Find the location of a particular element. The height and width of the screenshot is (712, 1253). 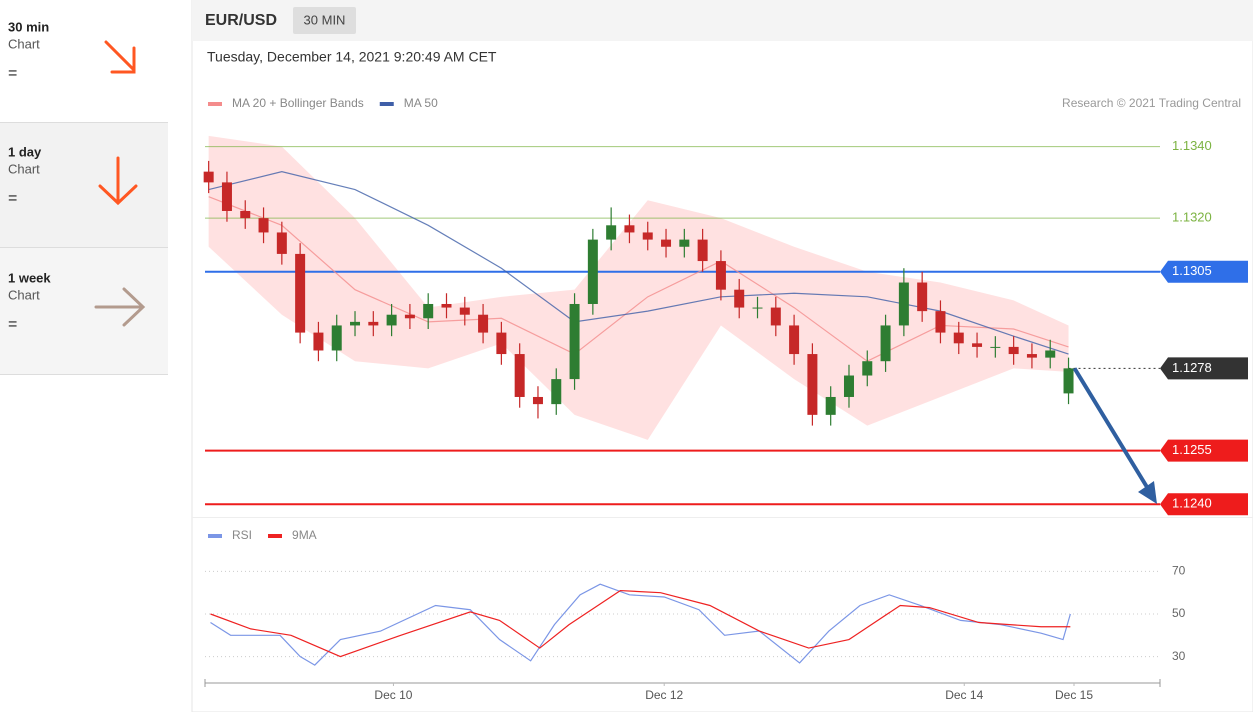

forecast-arrow is located at coordinates (1112, 430).